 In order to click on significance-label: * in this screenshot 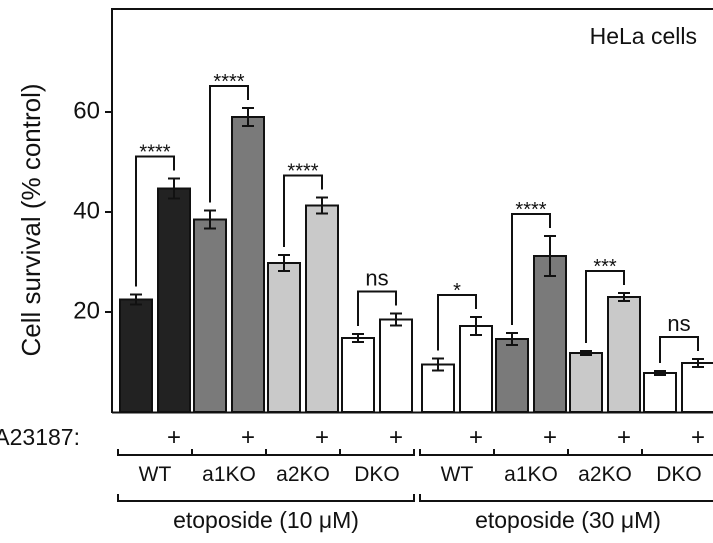, I will do `click(457, 291)`.